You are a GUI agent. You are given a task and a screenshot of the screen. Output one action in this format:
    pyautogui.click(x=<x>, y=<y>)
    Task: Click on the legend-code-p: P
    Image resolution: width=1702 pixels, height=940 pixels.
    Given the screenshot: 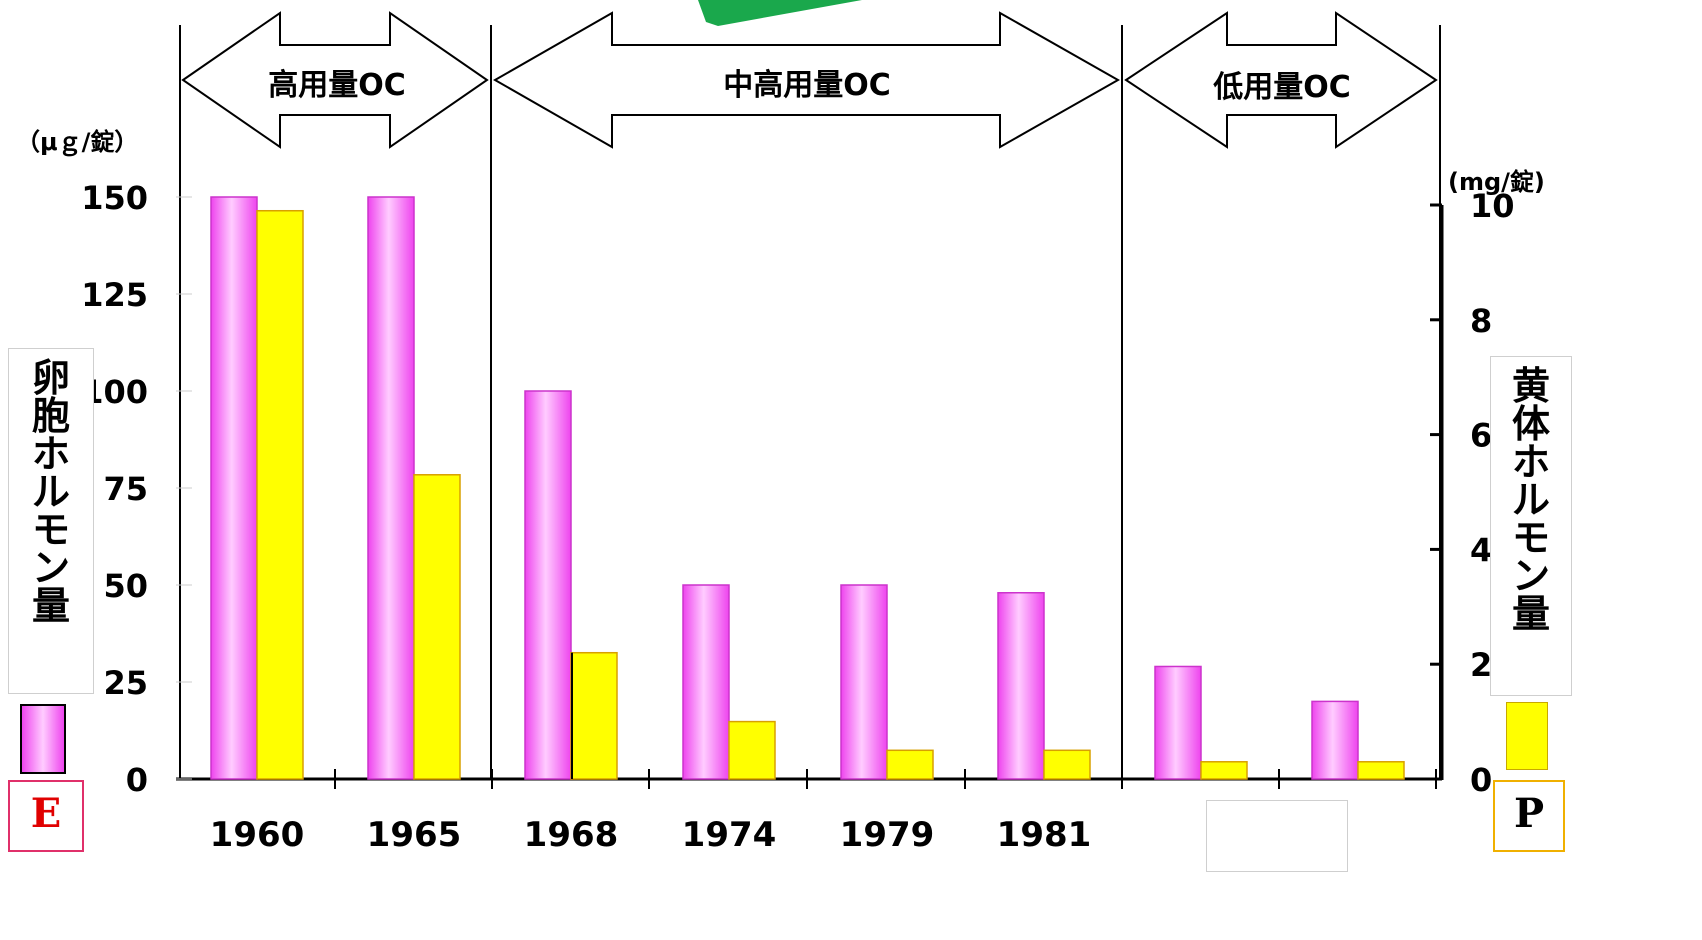 What is the action you would take?
    pyautogui.click(x=1529, y=816)
    